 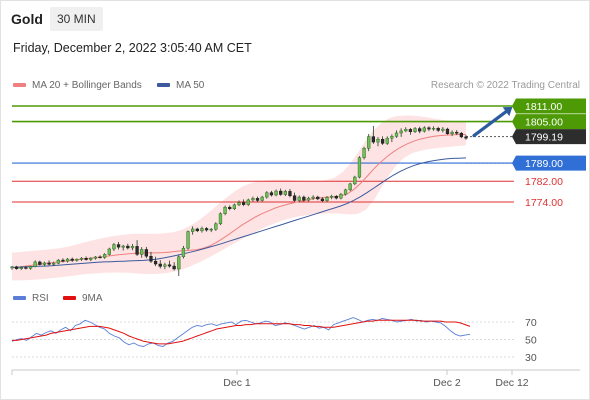 I want to click on price-tag-label: 1789.00, so click(x=544, y=164).